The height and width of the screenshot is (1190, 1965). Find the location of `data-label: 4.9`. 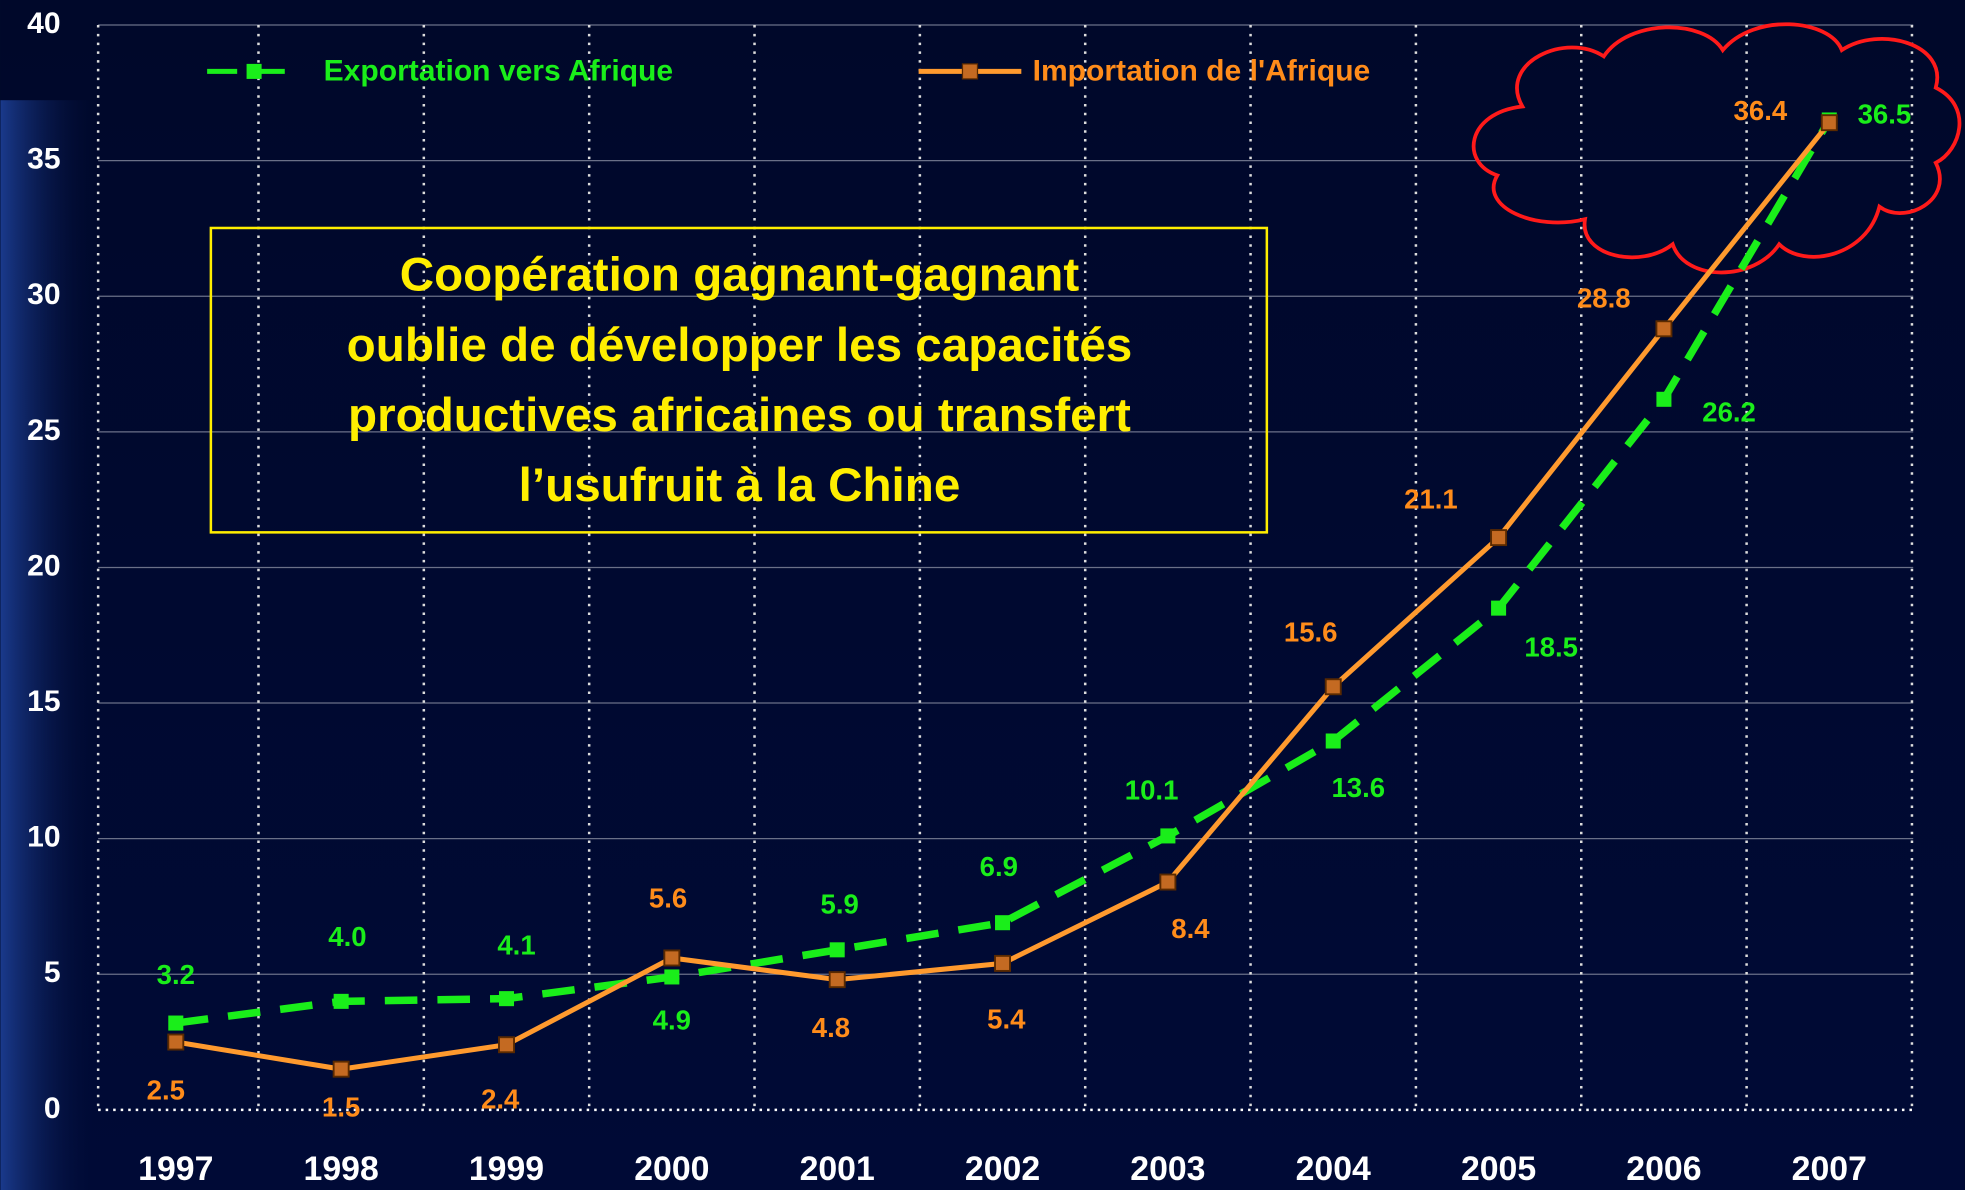

data-label: 4.9 is located at coordinates (672, 1019).